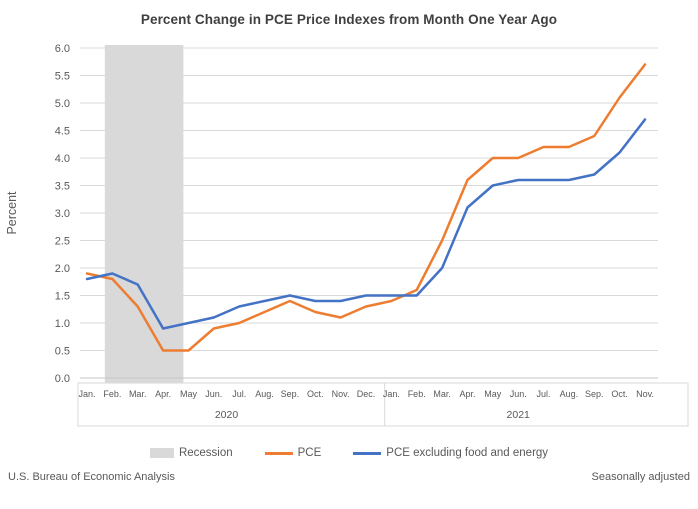 This screenshot has width=698, height=509. I want to click on x-tick-label: Dec., so click(366, 394).